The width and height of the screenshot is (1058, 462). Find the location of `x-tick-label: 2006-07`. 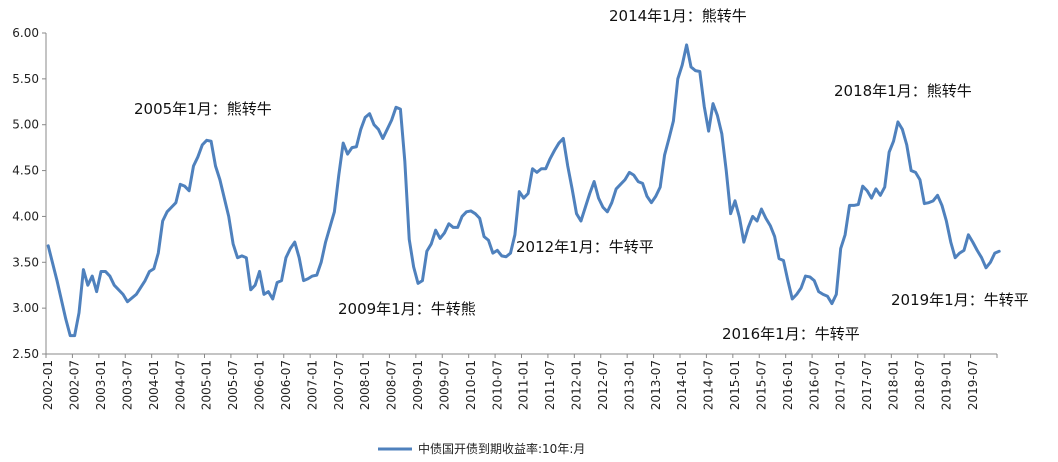

x-tick-label: 2006-07 is located at coordinates (286, 385).